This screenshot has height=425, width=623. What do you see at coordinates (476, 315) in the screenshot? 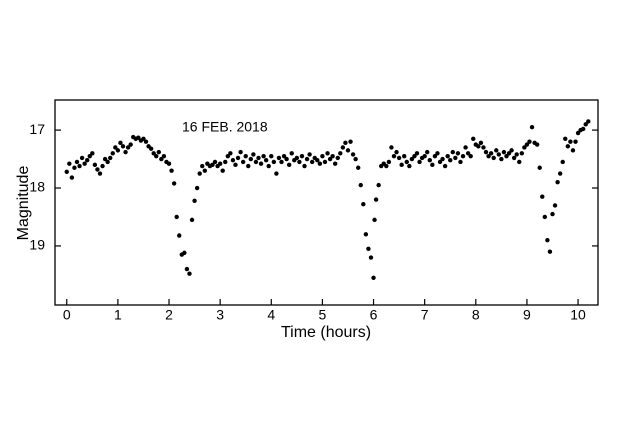
I see `x-tick-label: 8` at bounding box center [476, 315].